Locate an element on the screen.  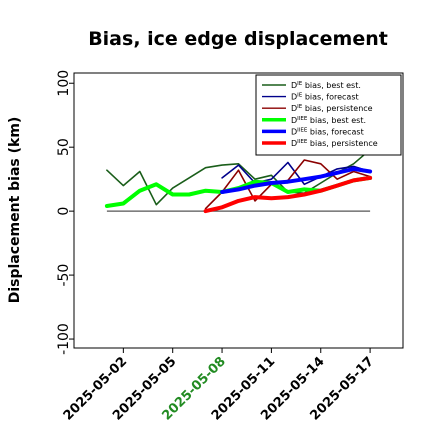
legend-label-3: DIE bias, persistence is located at coordinates (332, 108).